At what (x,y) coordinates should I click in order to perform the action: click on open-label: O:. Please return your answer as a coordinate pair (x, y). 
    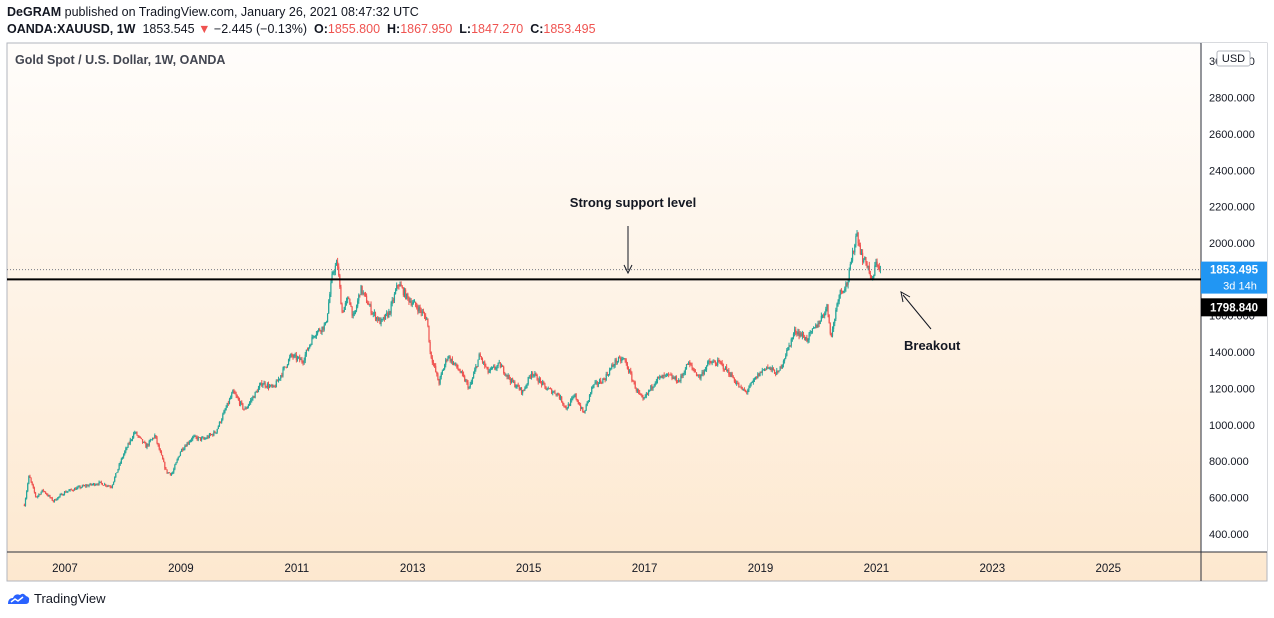
    Looking at the image, I should click on (321, 29).